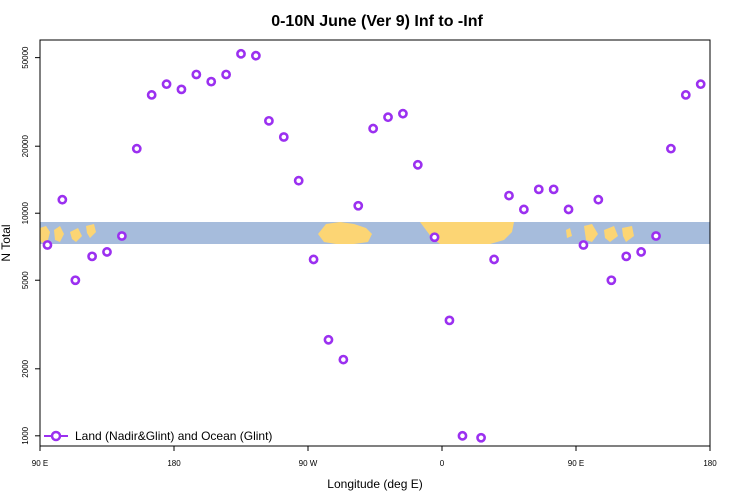 This screenshot has height=500, width=750. I want to click on y-tick-label: 10000, so click(25, 213).